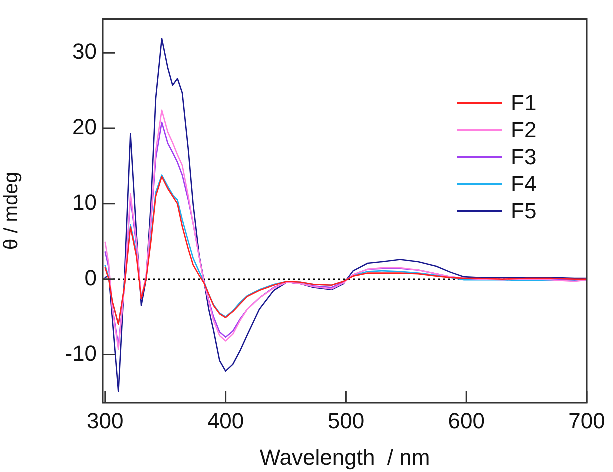 This screenshot has width=613, height=472. What do you see at coordinates (346, 421) in the screenshot?
I see `x-tick-label: 500` at bounding box center [346, 421].